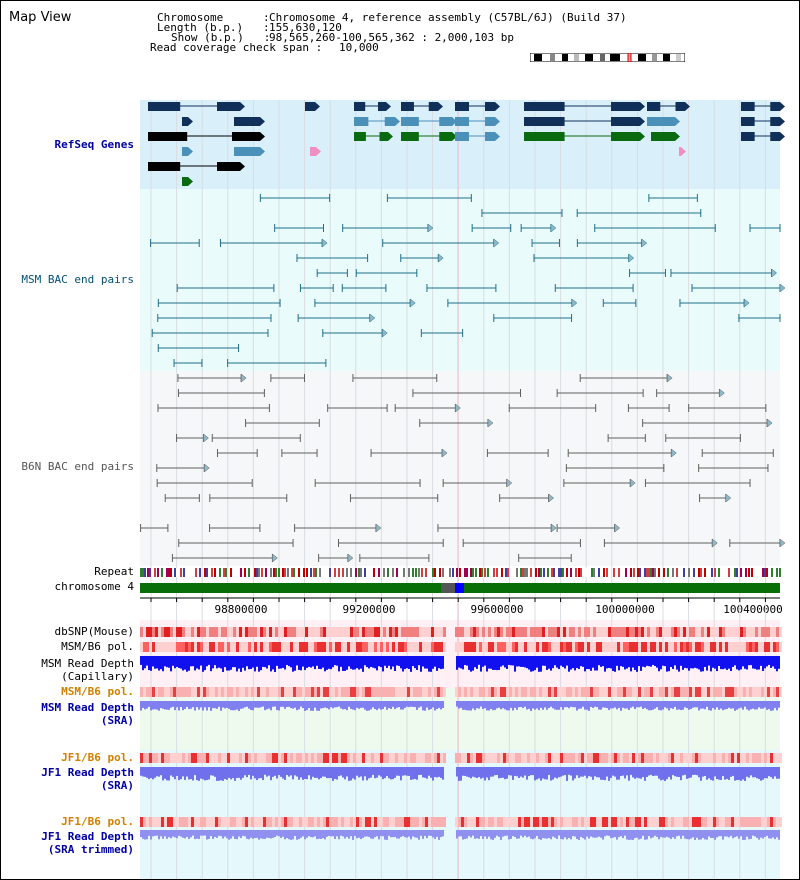  Describe the element at coordinates (97, 691) in the screenshot. I see `msm-b6-pol-sra-label: MSM/B6 pol.` at that location.